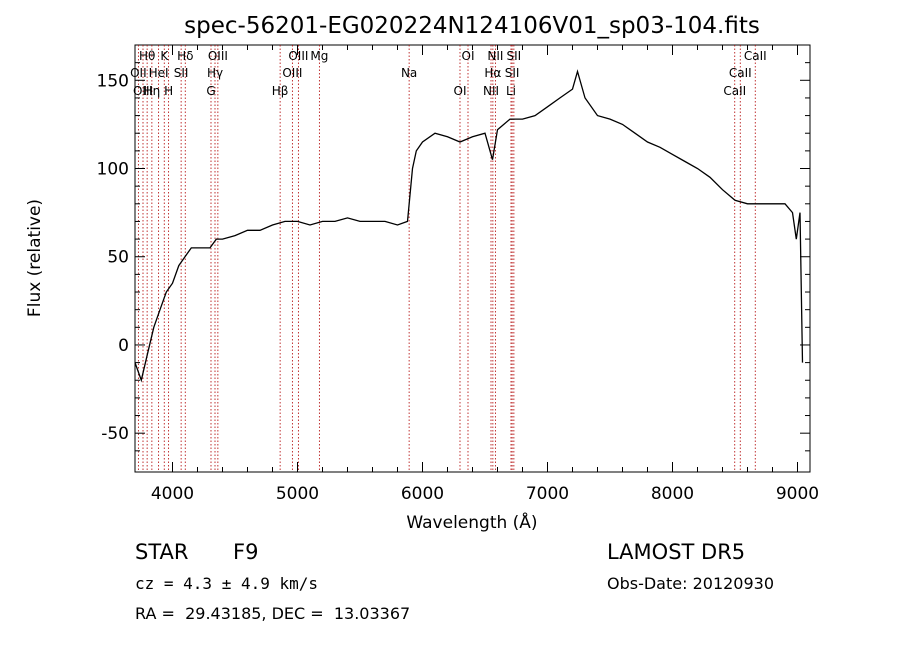  Describe the element at coordinates (492, 73) in the screenshot. I see `line-label-19: Hα` at that location.